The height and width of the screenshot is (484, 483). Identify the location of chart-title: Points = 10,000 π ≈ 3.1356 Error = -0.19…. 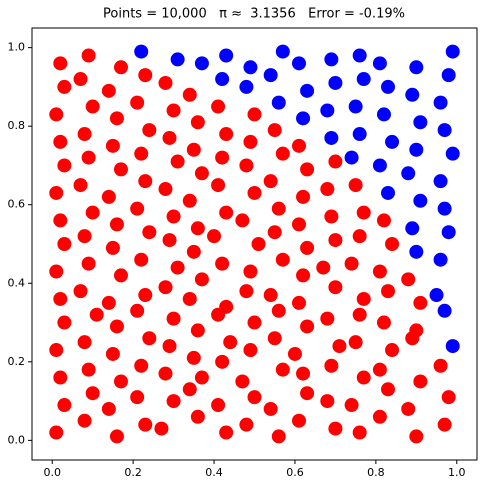
(254, 14).